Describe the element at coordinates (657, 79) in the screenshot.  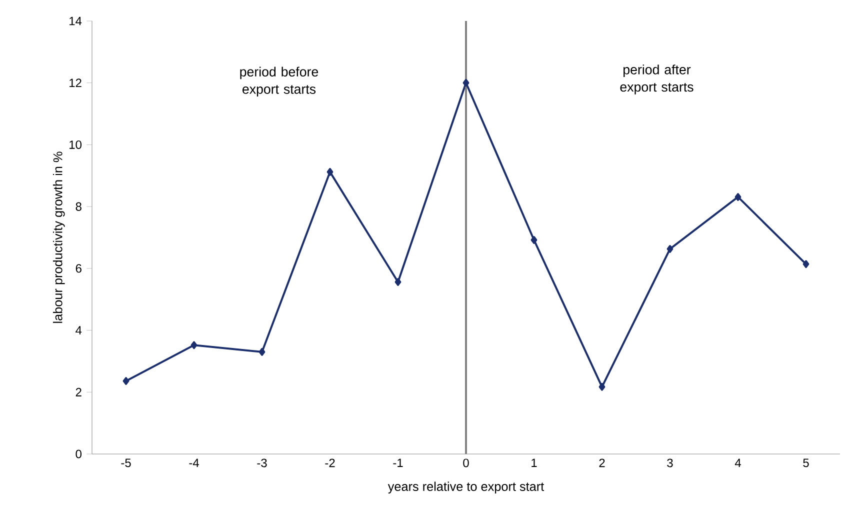
I see `annotation: period after export starts` at that location.